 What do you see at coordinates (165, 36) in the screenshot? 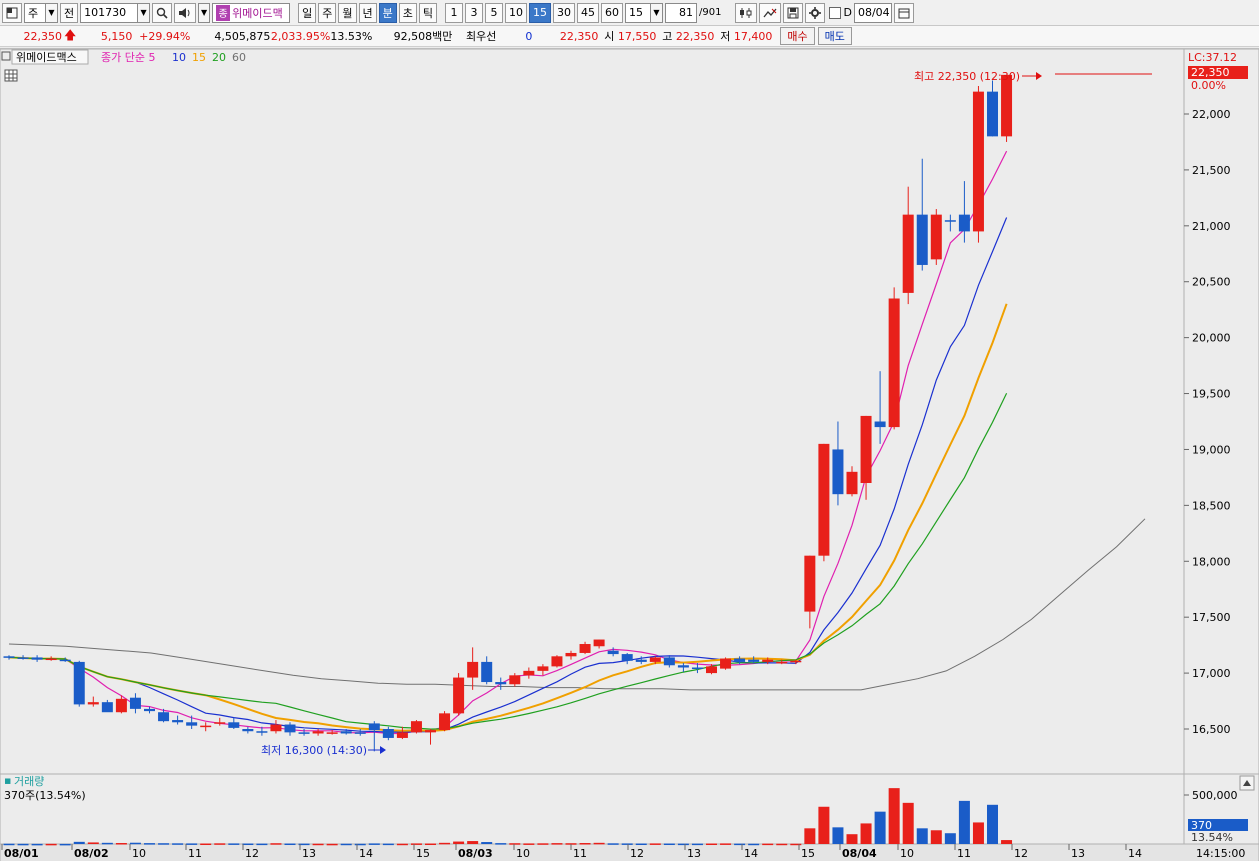
I see `price-change-pct: +29.94%` at bounding box center [165, 36].